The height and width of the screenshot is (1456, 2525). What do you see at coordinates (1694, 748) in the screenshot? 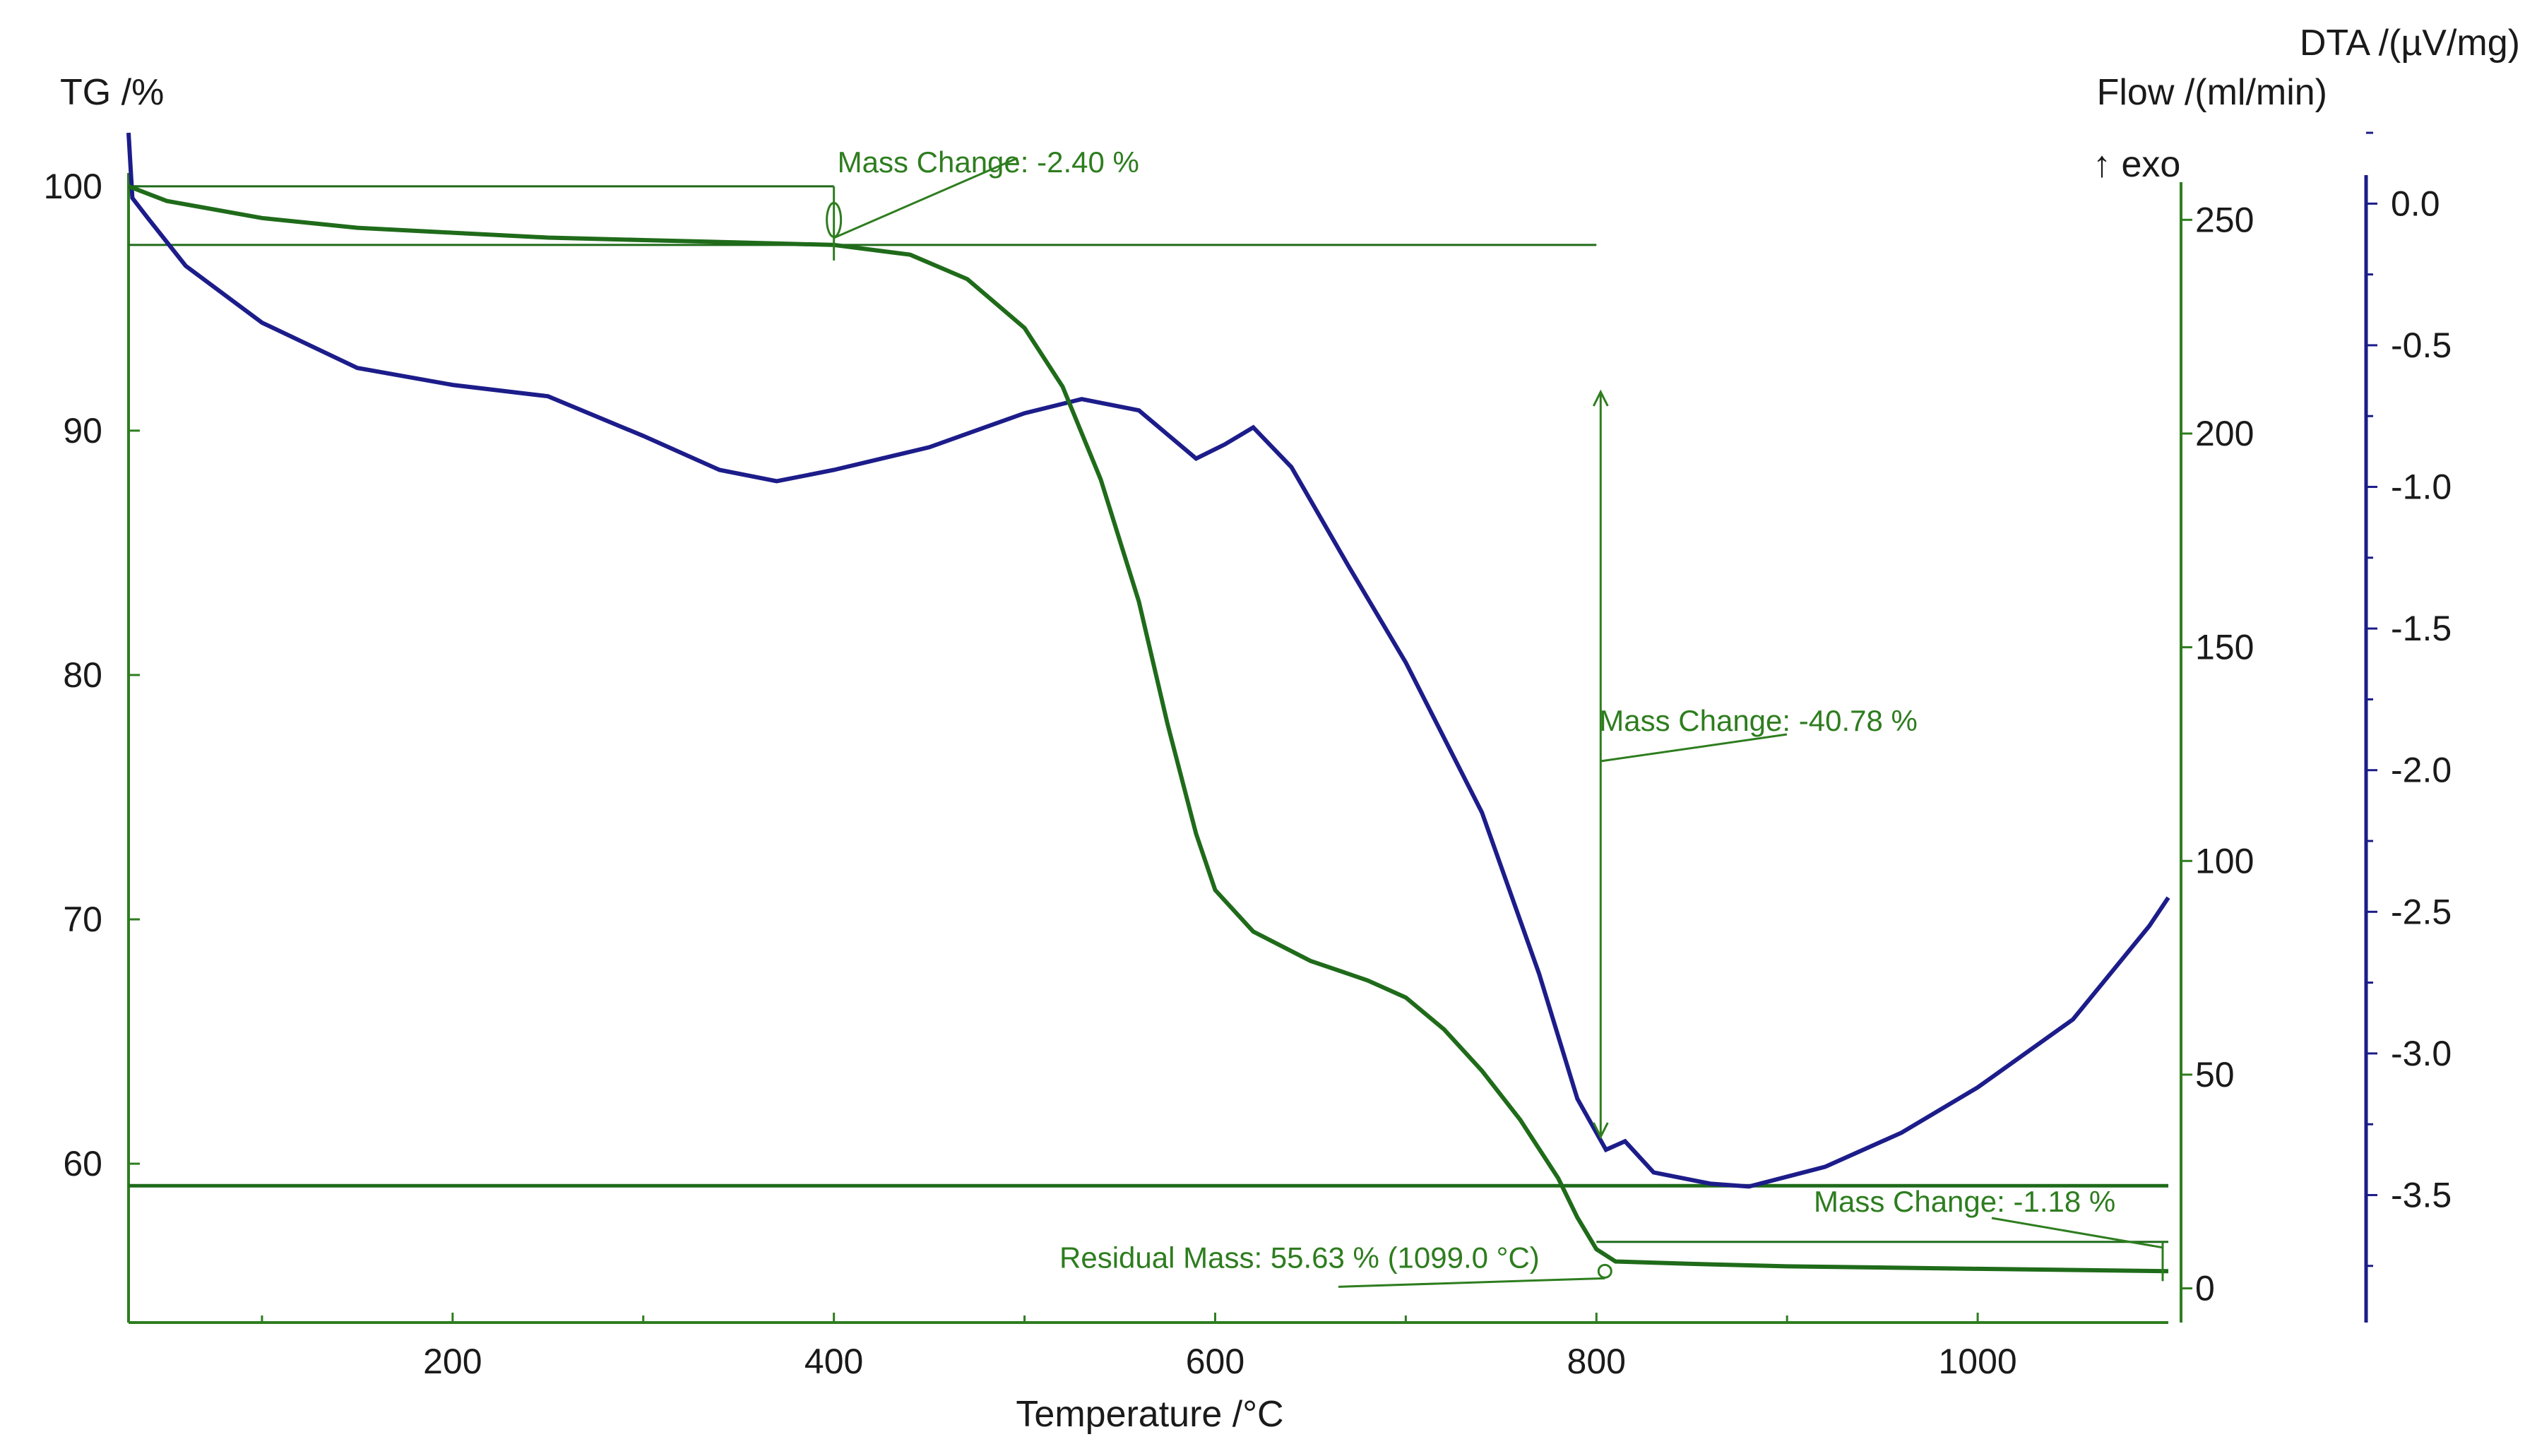
I see `annotation-leader-step2` at bounding box center [1694, 748].